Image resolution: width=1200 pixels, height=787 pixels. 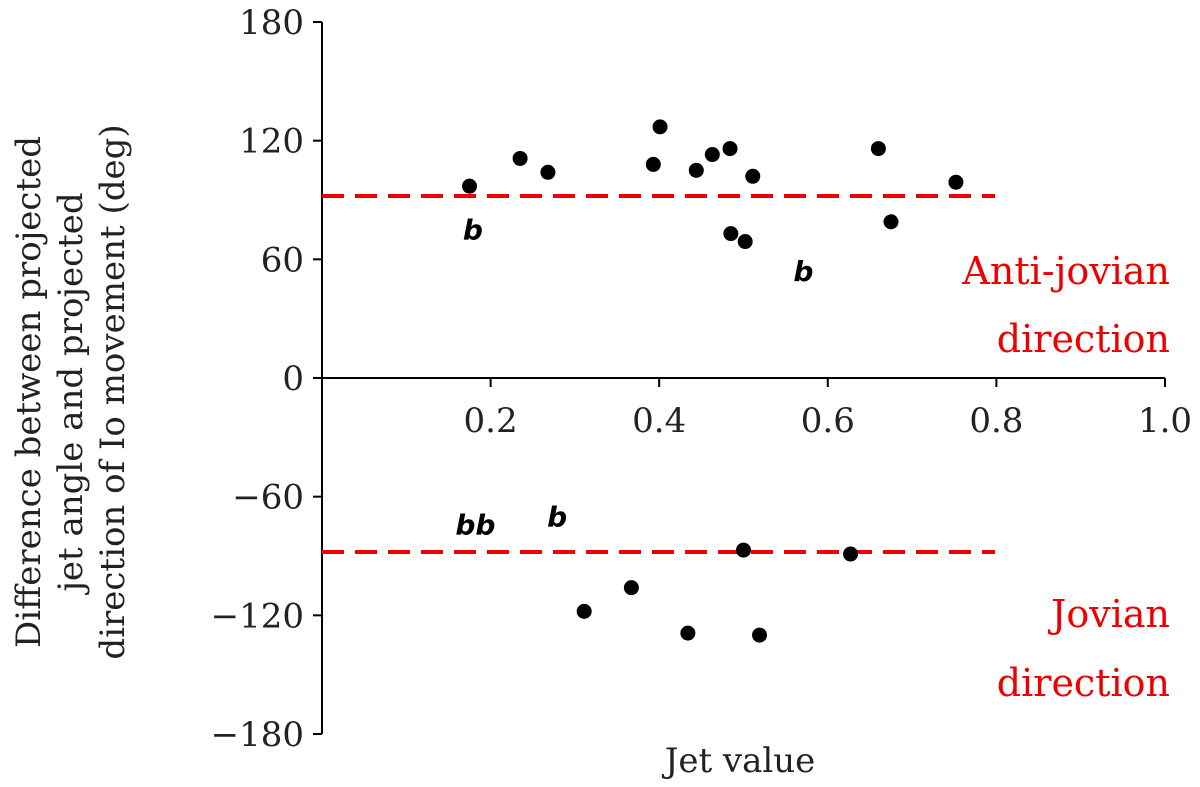 I want to click on x-ticks: 0.2 0.4 0.6 0.8 1.0, so click(x=828, y=409).